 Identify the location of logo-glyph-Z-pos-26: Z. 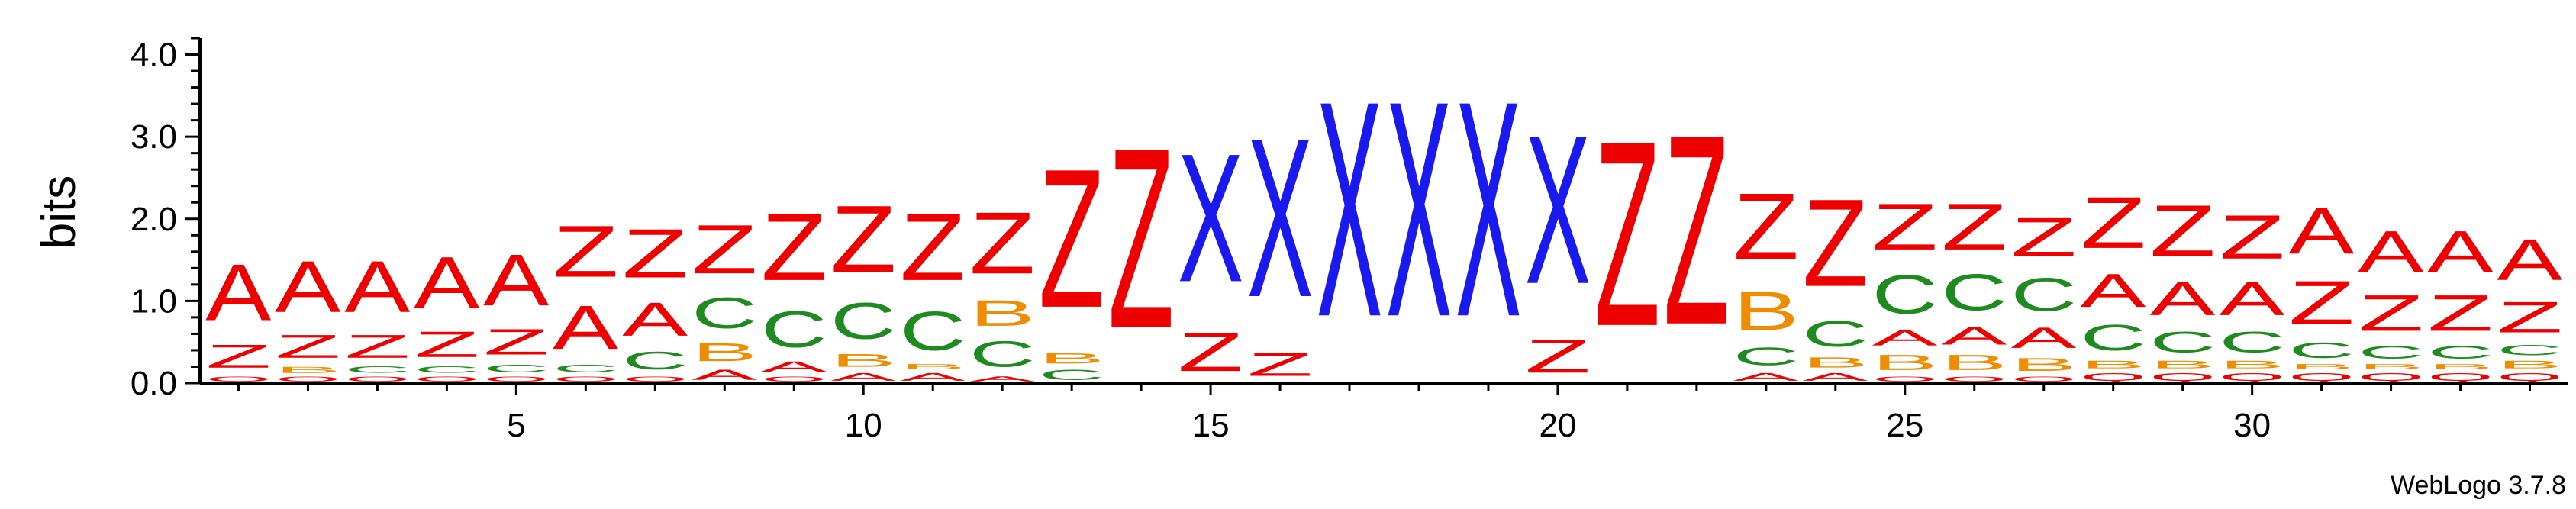
(1975, 227).